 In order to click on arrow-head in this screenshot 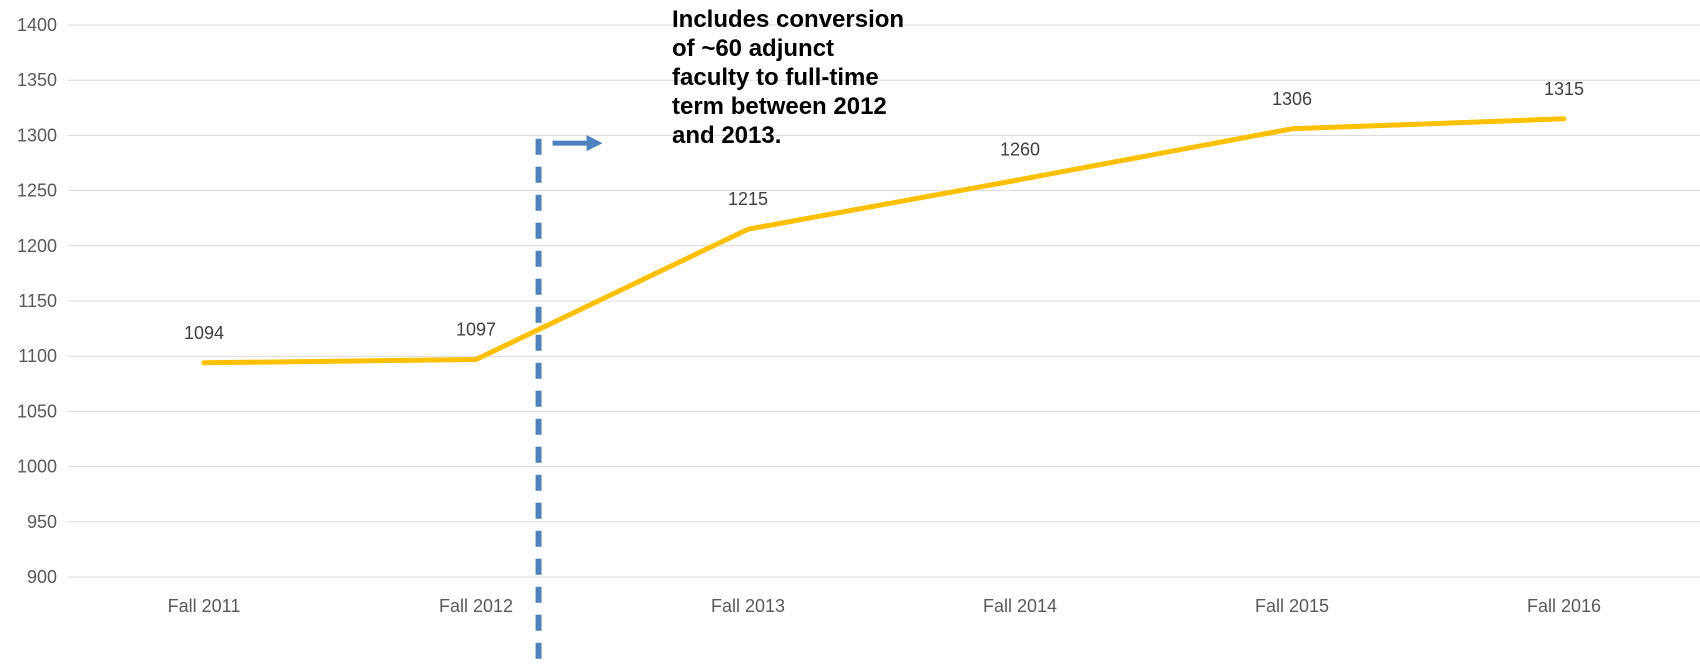, I will do `click(594, 143)`.